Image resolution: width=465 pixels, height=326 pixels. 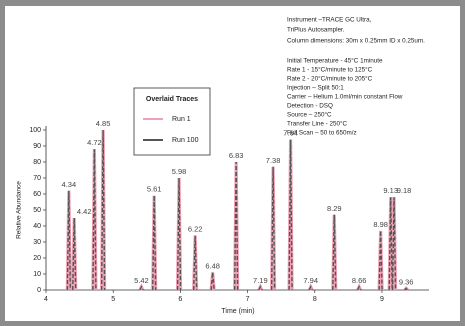 I want to click on note: Initial Temperature - 45°C 1minute, so click(x=335, y=61).